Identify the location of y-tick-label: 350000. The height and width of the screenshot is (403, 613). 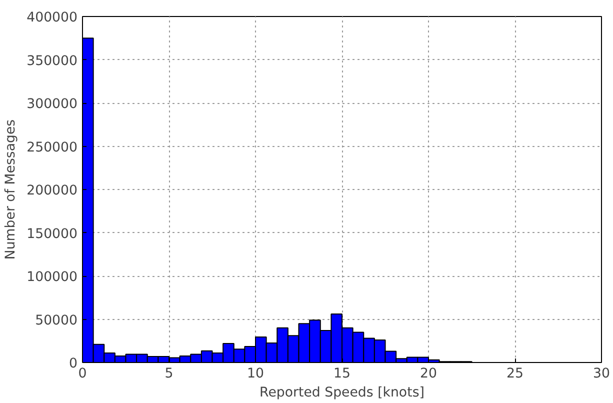
(52, 61).